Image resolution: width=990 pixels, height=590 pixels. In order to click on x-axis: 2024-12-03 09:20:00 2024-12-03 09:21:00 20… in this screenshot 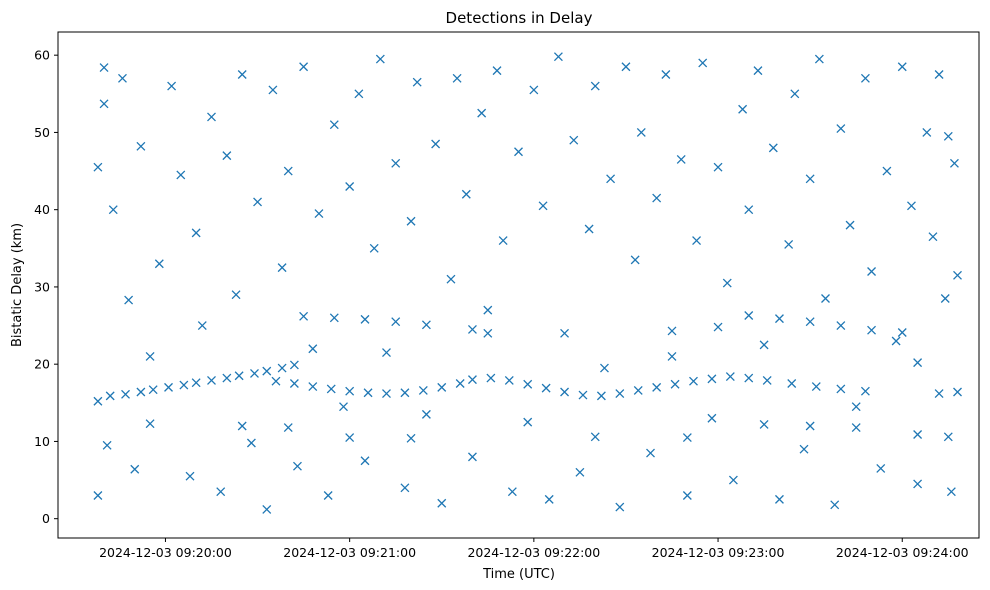, I will do `click(534, 549)`.